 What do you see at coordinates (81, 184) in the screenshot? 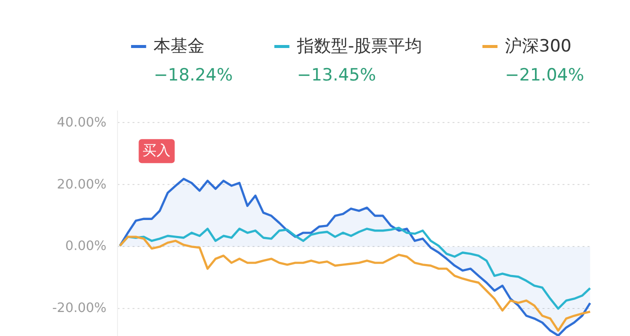
I see `y-tick-label: 20.00%` at bounding box center [81, 184].